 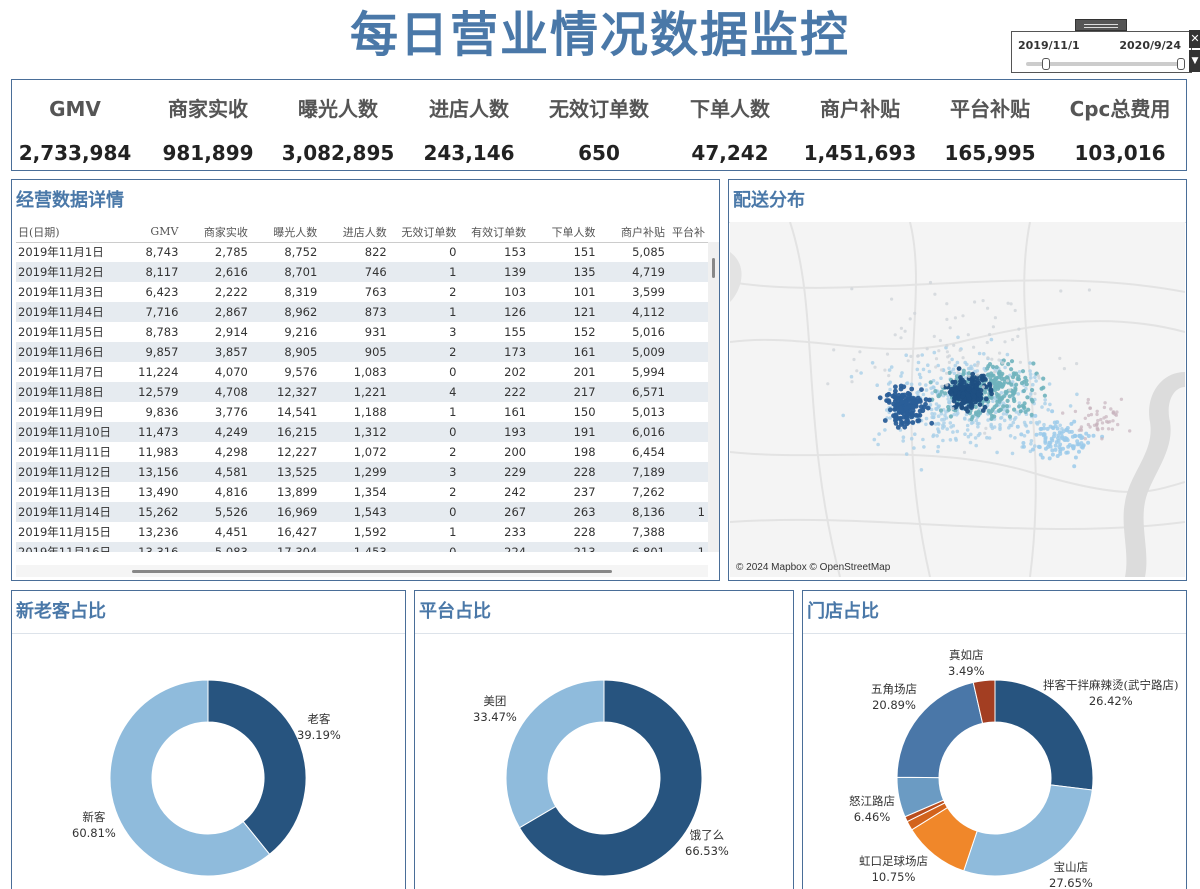 What do you see at coordinates (1120, 153) in the screenshot?
I see `kpi-value: 103,016` at bounding box center [1120, 153].